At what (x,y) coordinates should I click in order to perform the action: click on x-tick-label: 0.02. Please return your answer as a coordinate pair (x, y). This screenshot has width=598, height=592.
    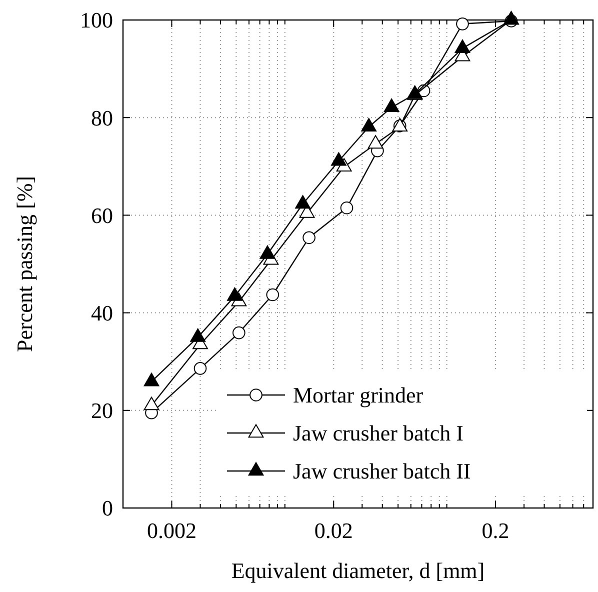
    Looking at the image, I should click on (333, 530).